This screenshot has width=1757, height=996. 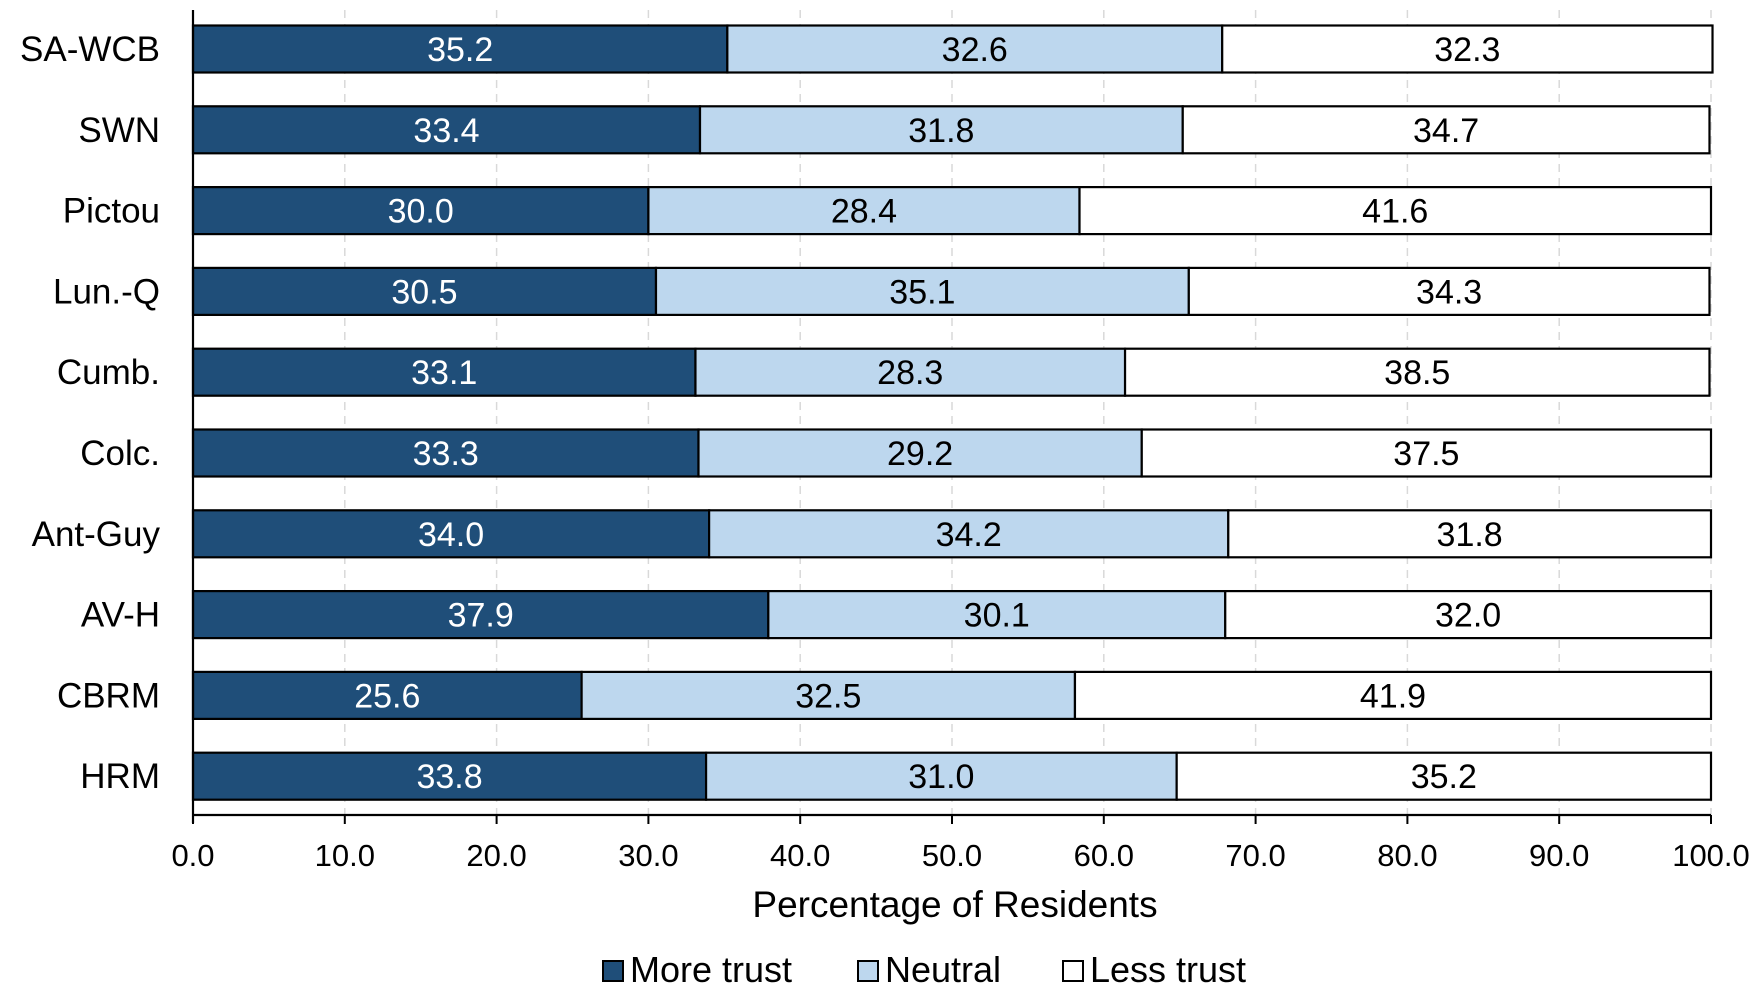 I want to click on data-label: 29.2, so click(x=920, y=454).